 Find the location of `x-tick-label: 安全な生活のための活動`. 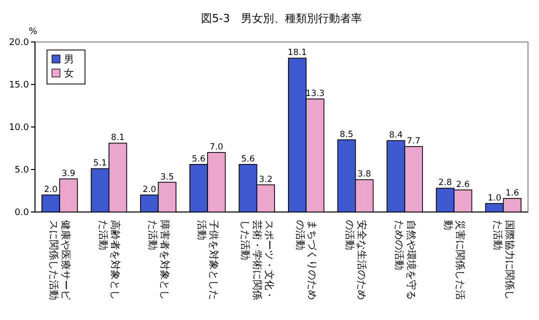

x-tick-label: 安全な生活のための活動 is located at coordinates (356, 260).